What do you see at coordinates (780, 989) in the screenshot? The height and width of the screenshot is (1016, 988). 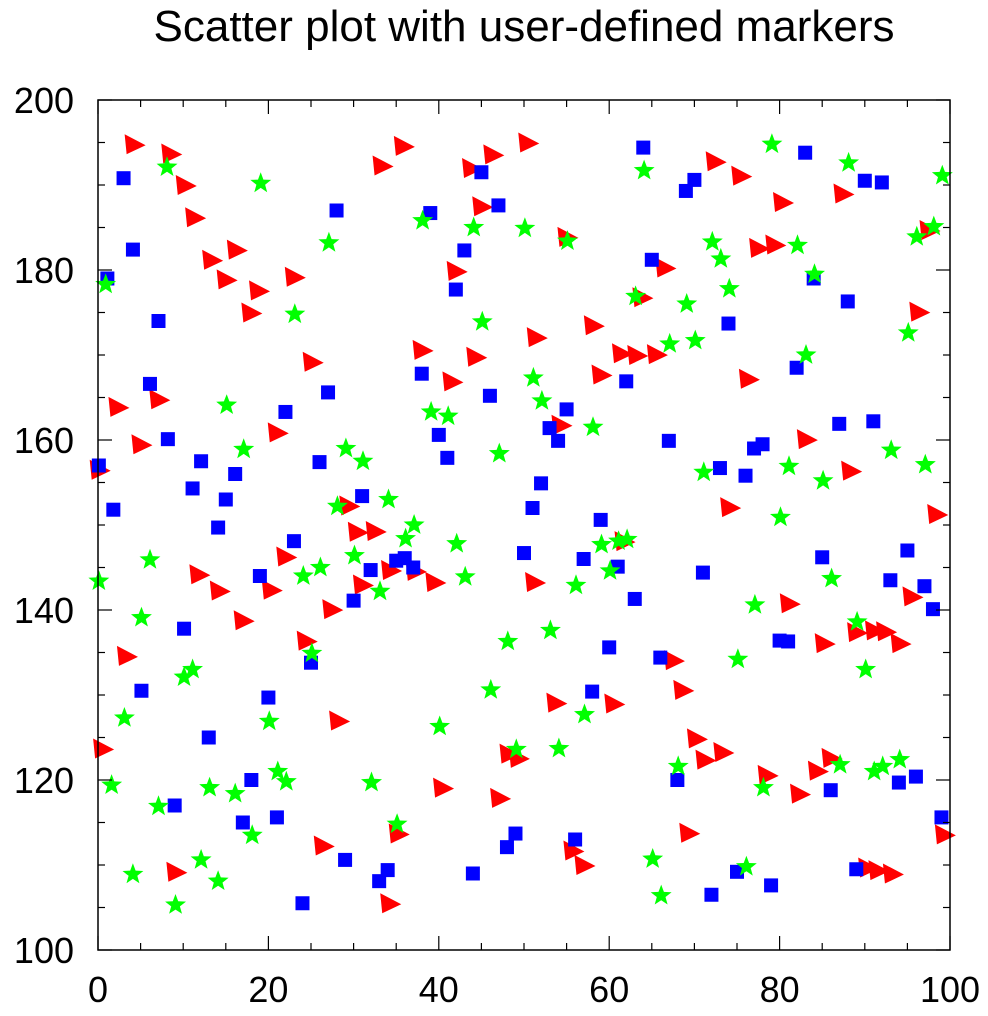 I see `x-tick-label: 80` at bounding box center [780, 989].